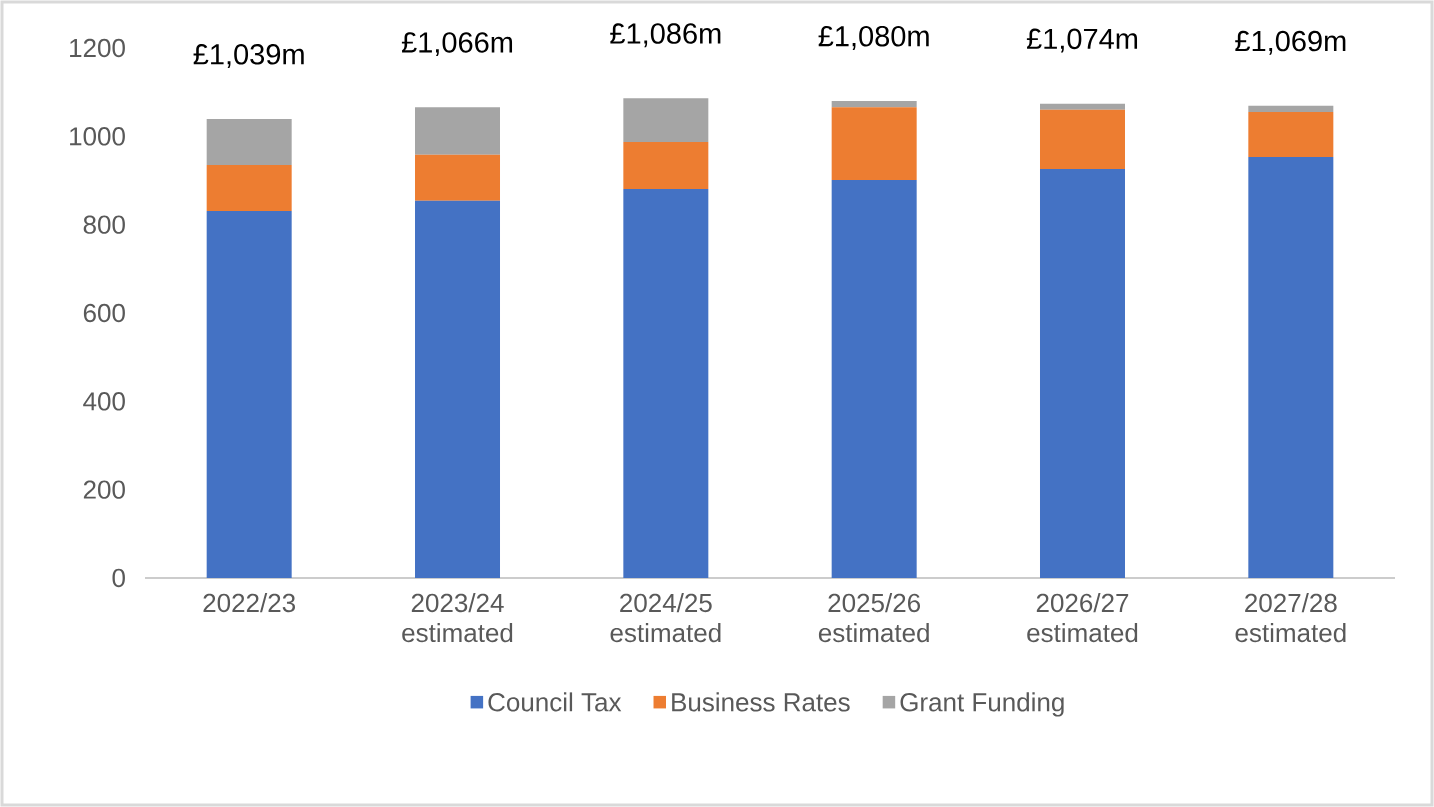  What do you see at coordinates (104, 224) in the screenshot?
I see `y-tick-label: 800` at bounding box center [104, 224].